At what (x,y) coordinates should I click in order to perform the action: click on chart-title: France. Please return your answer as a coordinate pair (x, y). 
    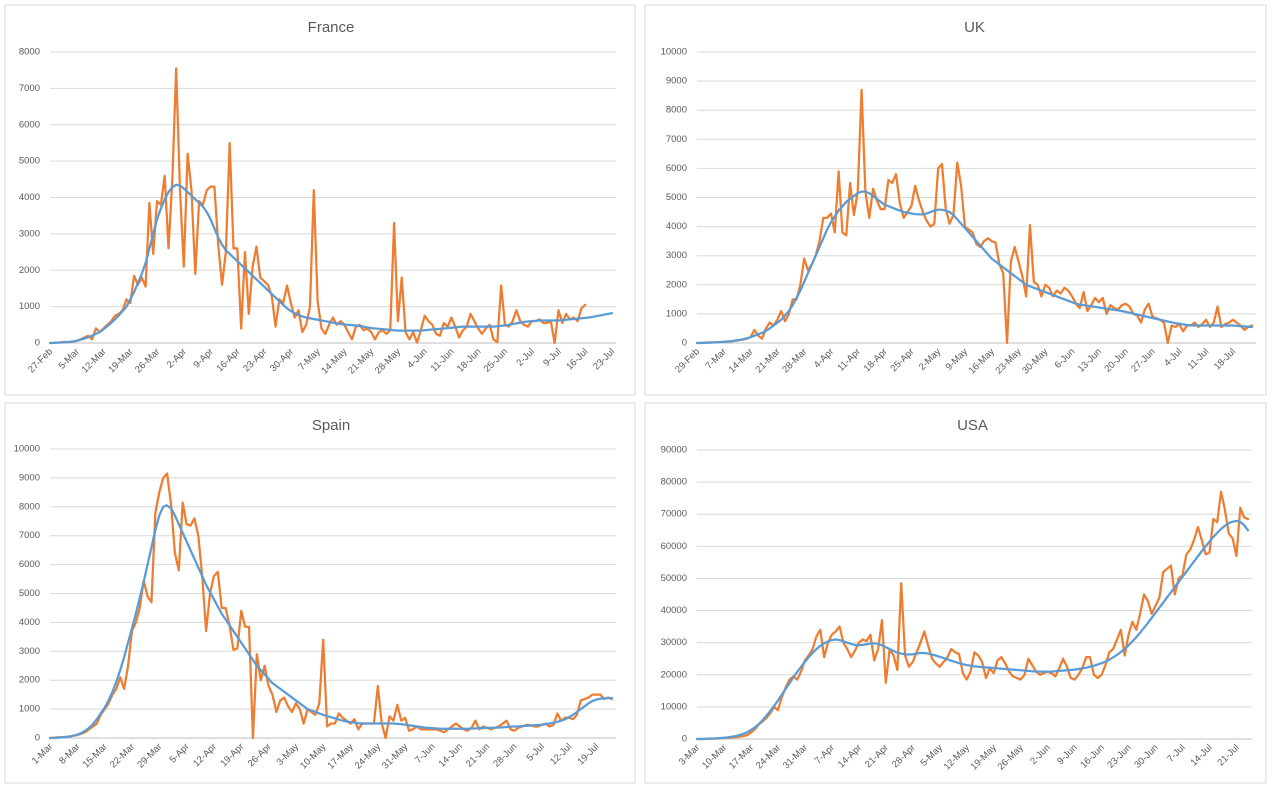
    Looking at the image, I should click on (331, 27).